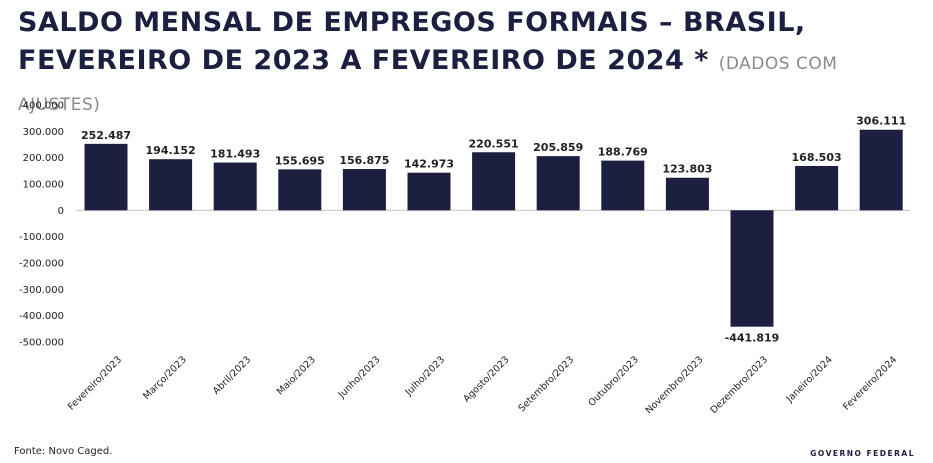 Image resolution: width=933 pixels, height=463 pixels. I want to click on bar-value-label: 123.803, so click(687, 169).